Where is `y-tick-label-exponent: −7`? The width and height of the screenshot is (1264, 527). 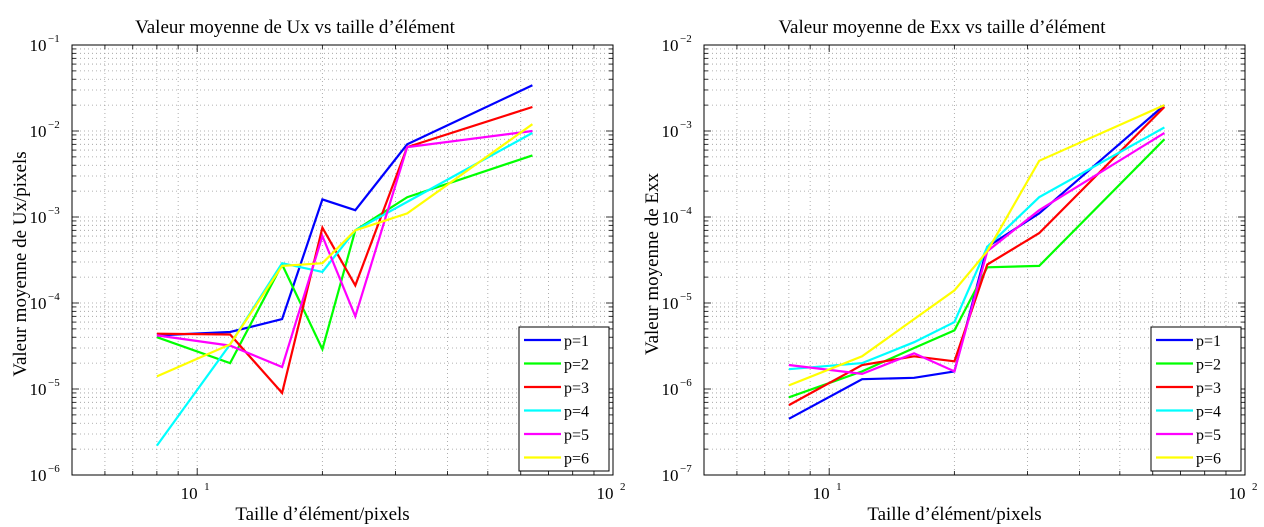 y-tick-label-exponent: −7 is located at coordinates (686, 469).